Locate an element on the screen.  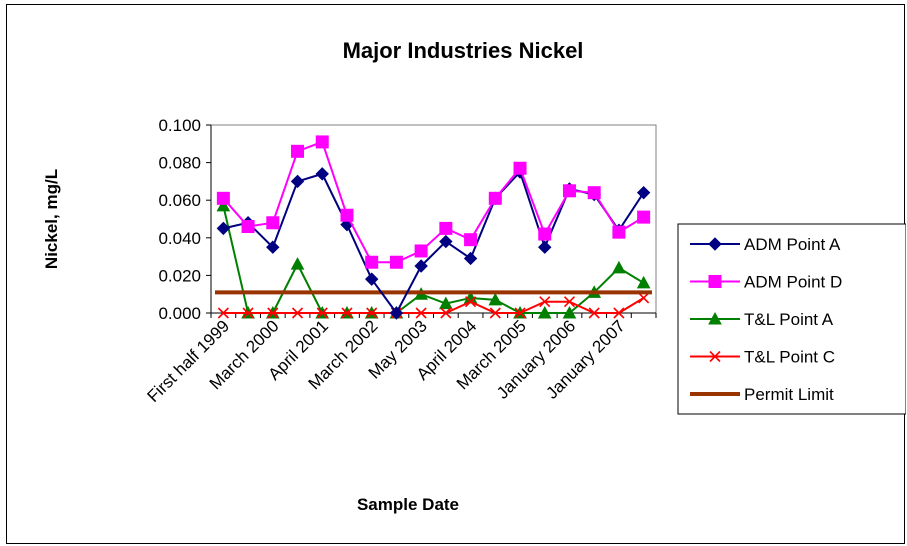
y-tick-label: 0.060 is located at coordinates (179, 200).